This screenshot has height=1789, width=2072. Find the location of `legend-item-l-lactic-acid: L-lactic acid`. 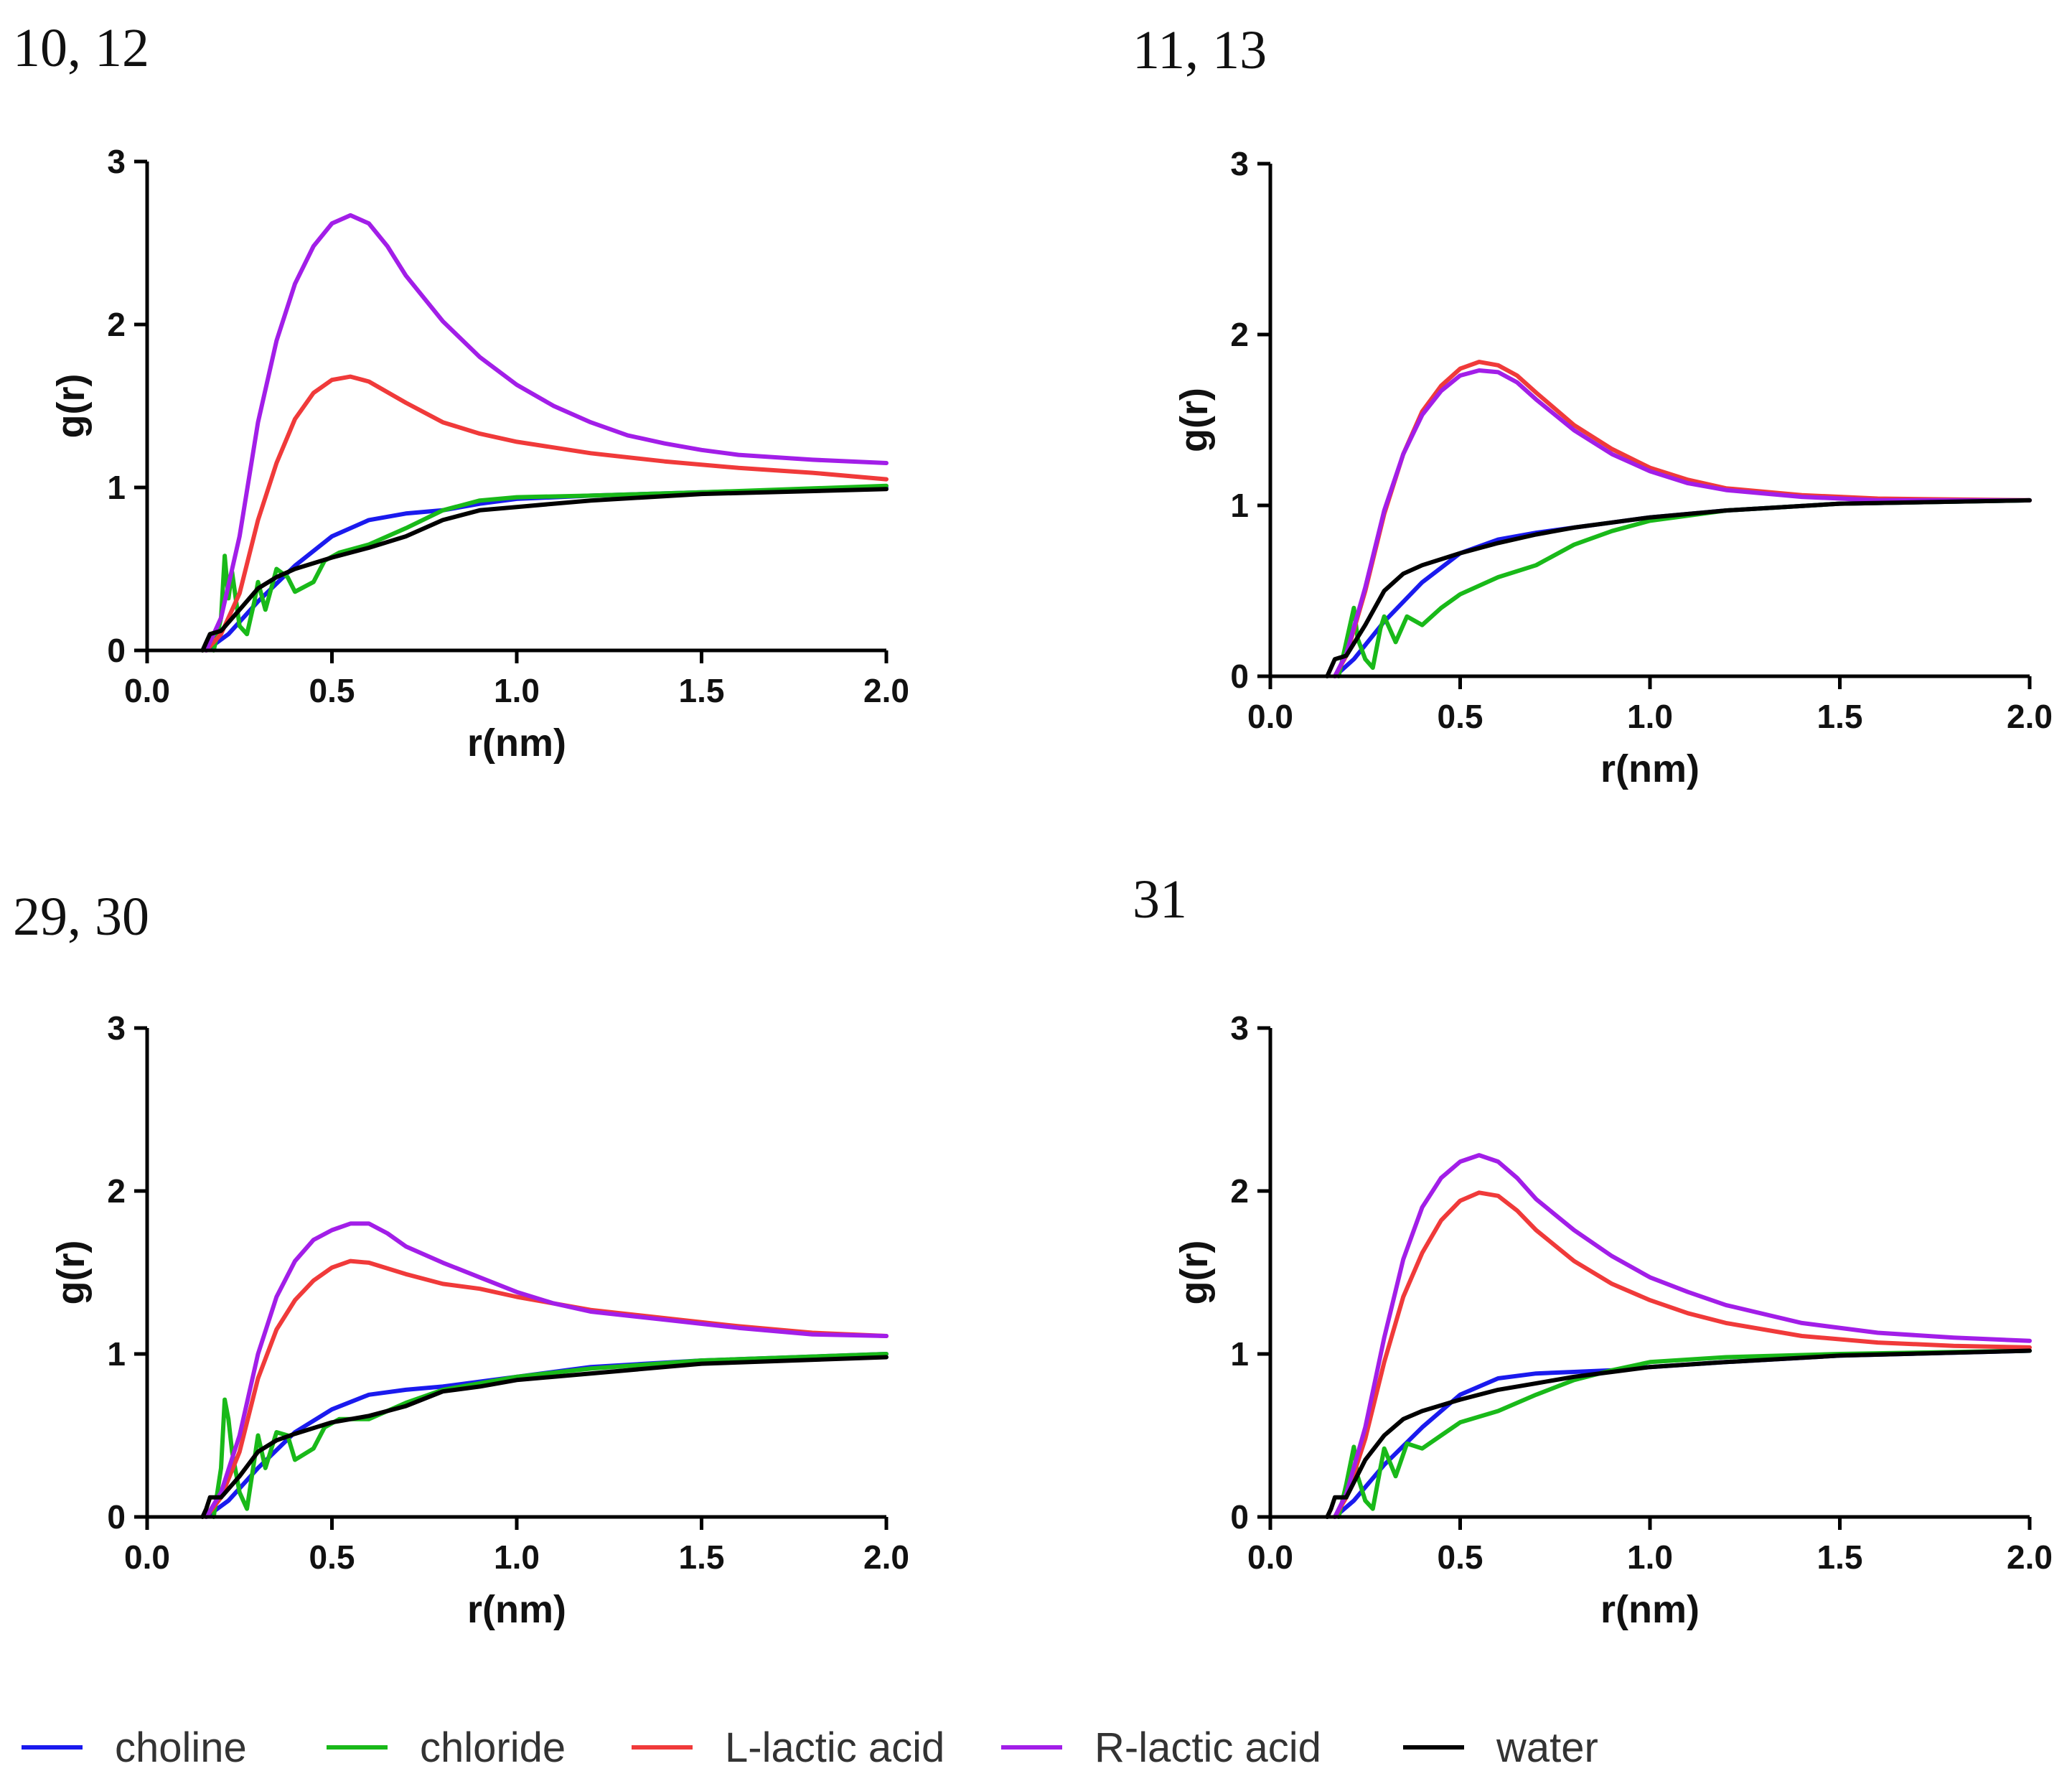

legend-item-l-lactic-acid: L-lactic acid is located at coordinates (788, 1747).